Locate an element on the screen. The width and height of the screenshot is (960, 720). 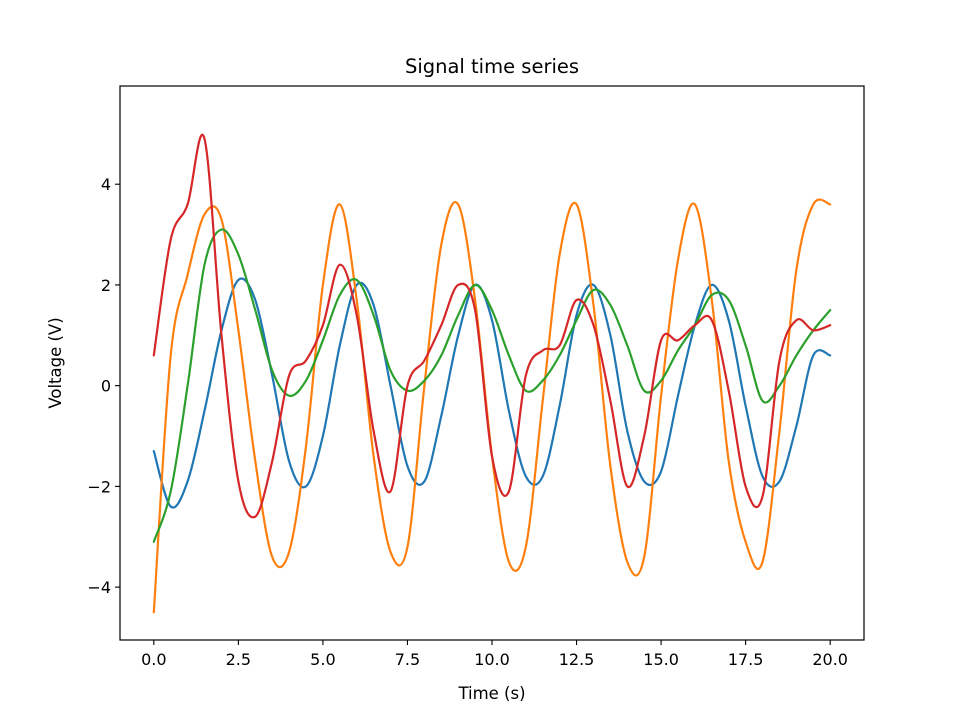
x-axis-label: Time (s) is located at coordinates (491, 693).